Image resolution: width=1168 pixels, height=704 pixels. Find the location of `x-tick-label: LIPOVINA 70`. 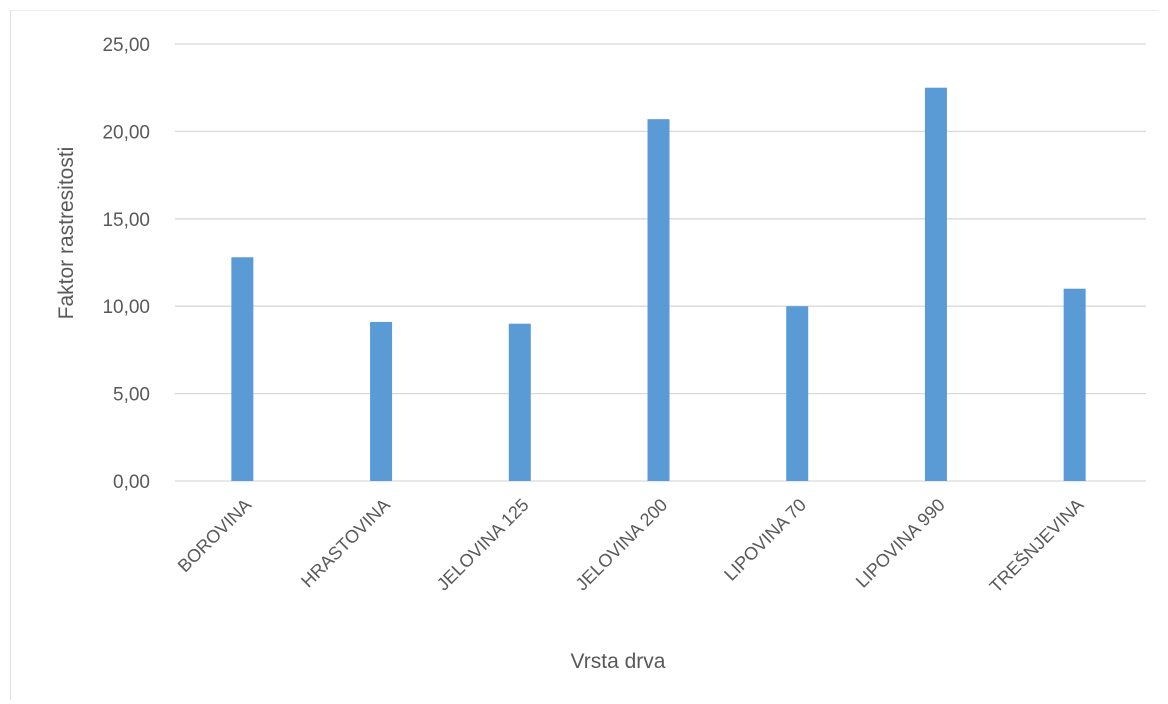

x-tick-label: LIPOVINA 70 is located at coordinates (765, 540).